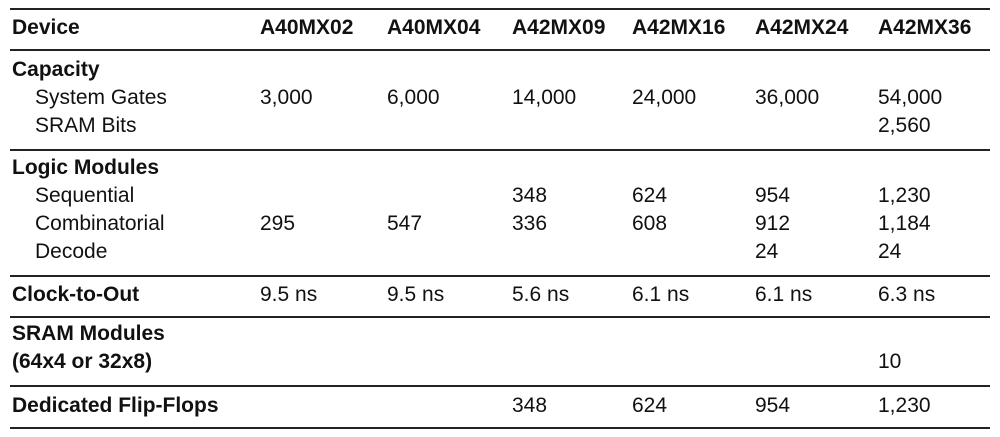  I want to click on section-title: Clock-to-Out, so click(76, 294).